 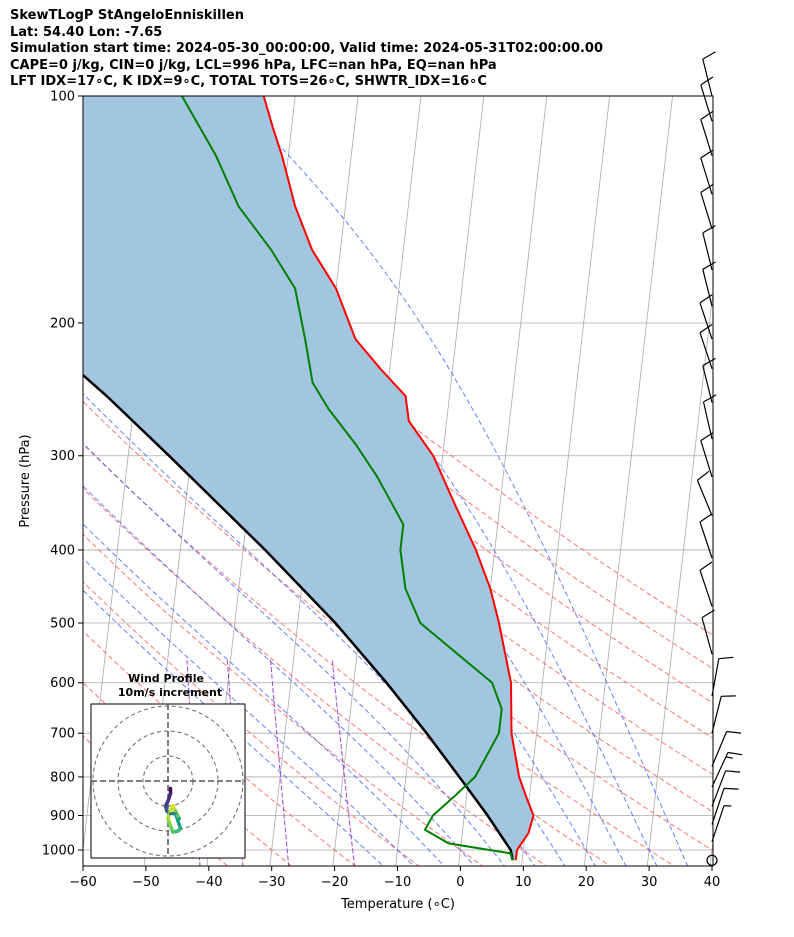 I want to click on wind-barb-calm, so click(x=712, y=860).